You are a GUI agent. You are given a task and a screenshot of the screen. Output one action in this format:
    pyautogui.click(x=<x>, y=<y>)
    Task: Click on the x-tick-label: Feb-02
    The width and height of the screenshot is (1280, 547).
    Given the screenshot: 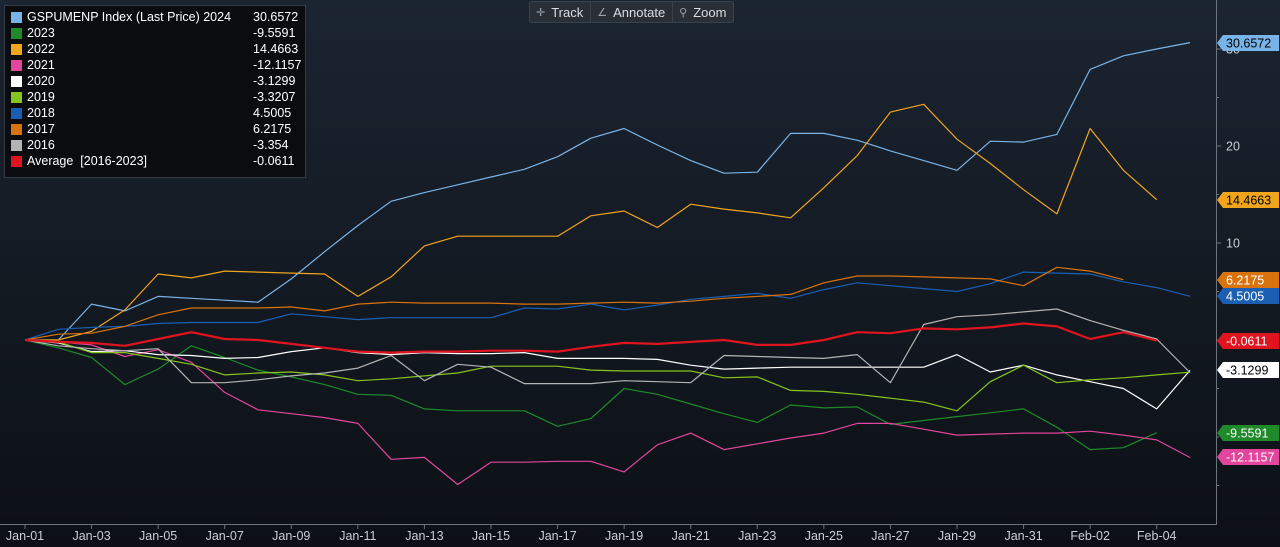 What is the action you would take?
    pyautogui.click(x=1090, y=536)
    